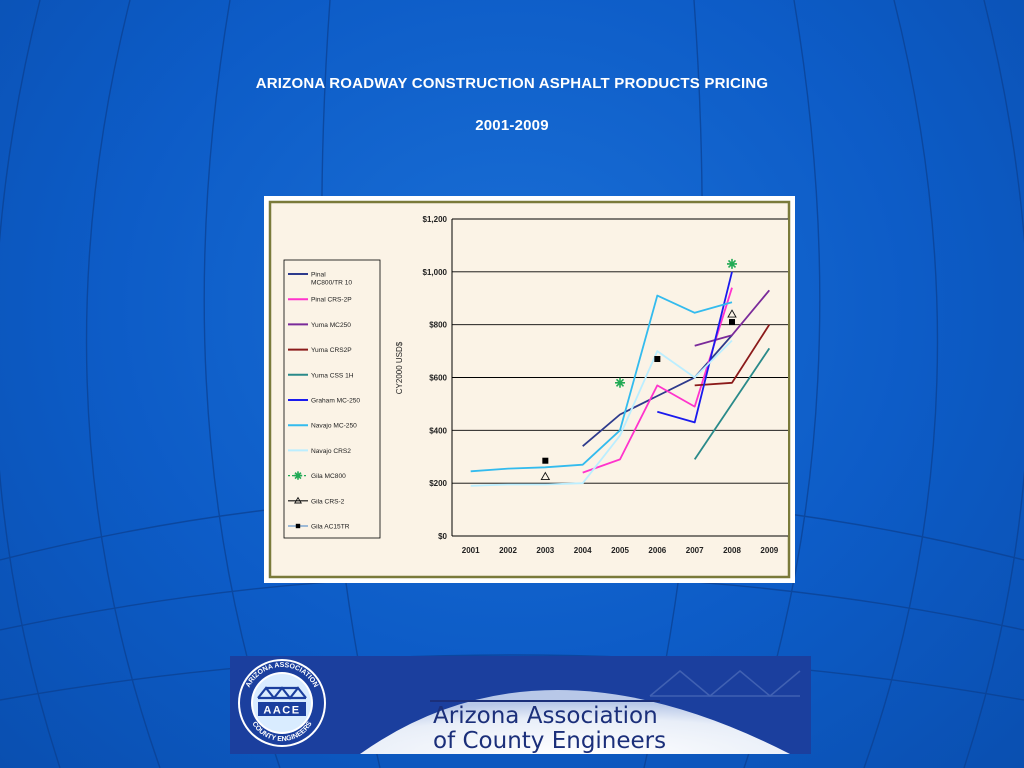 The height and width of the screenshot is (768, 1024). What do you see at coordinates (545, 716) in the screenshot?
I see `org-name-line-1: Arizona Association` at bounding box center [545, 716].